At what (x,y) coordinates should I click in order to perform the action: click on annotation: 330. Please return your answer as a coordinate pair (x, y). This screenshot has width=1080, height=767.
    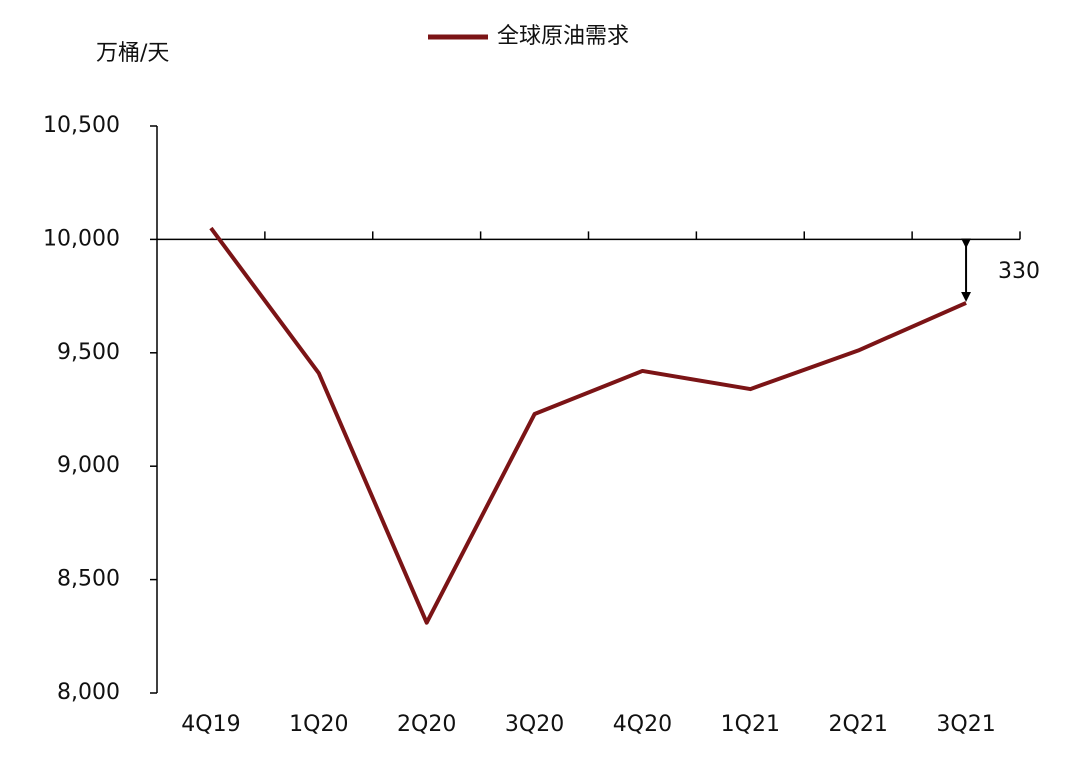
    Looking at the image, I should click on (1019, 271).